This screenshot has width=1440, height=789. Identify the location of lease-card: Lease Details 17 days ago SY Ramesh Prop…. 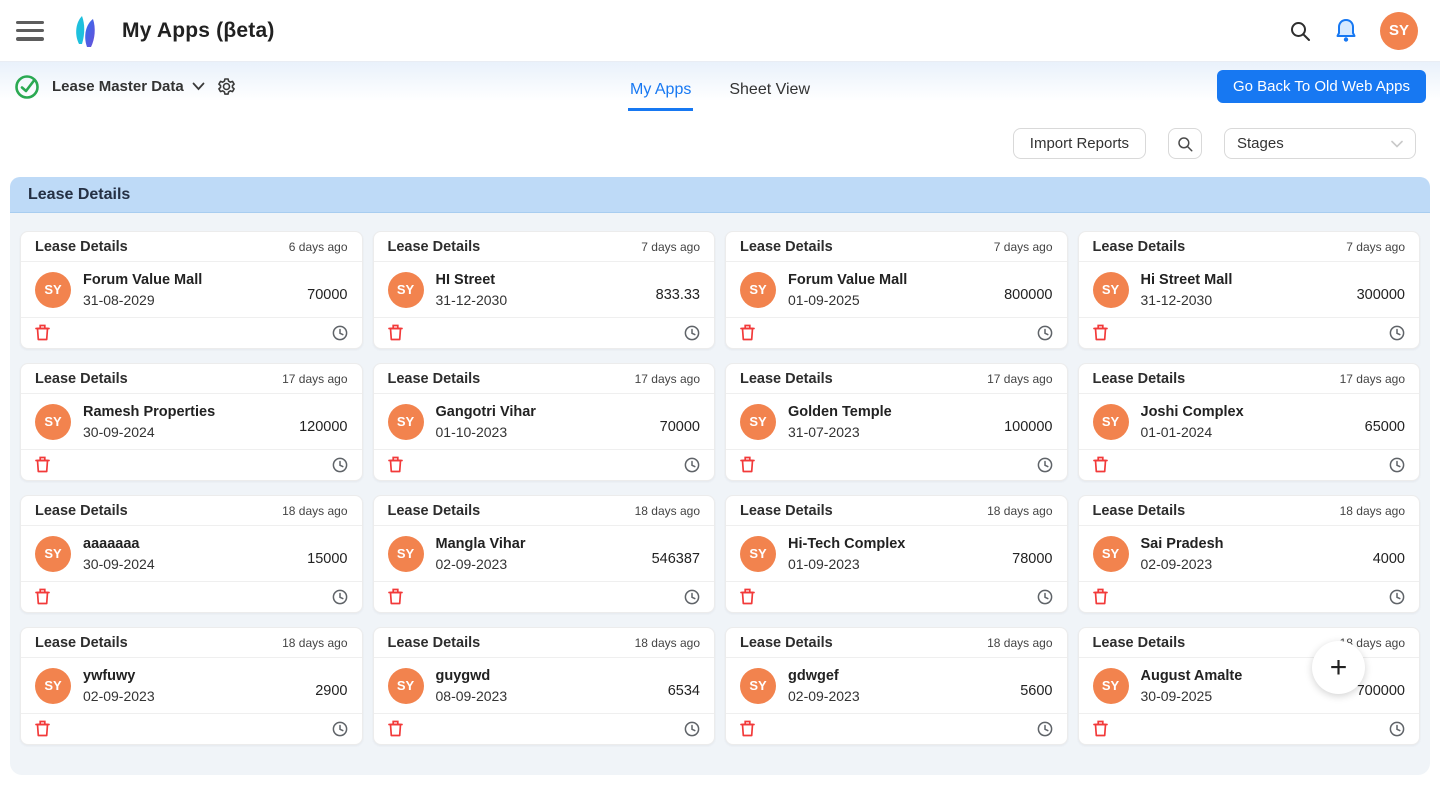
(191, 422).